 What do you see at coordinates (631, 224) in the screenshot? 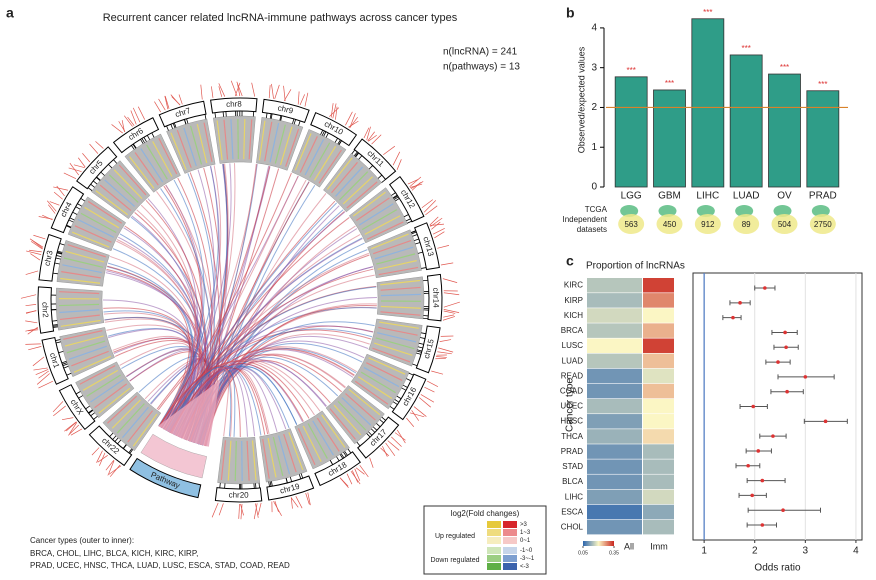
I see `dataset-count: 563` at bounding box center [631, 224].